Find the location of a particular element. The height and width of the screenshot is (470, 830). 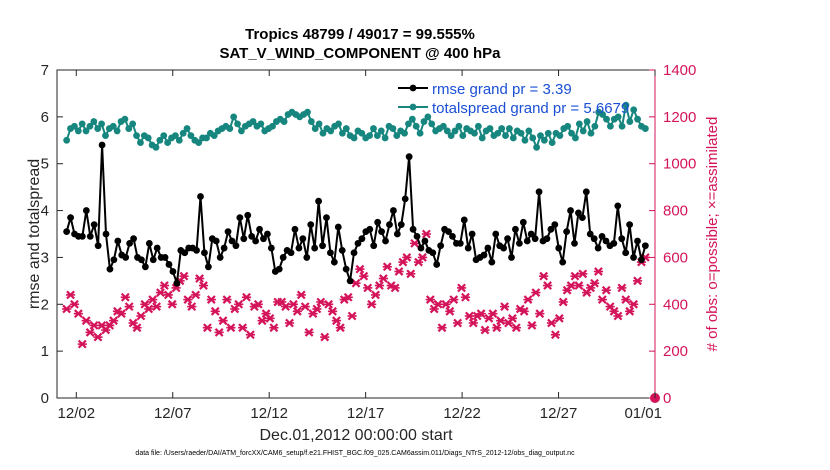

y-right-tick-label: 1200 is located at coordinates (679, 117).